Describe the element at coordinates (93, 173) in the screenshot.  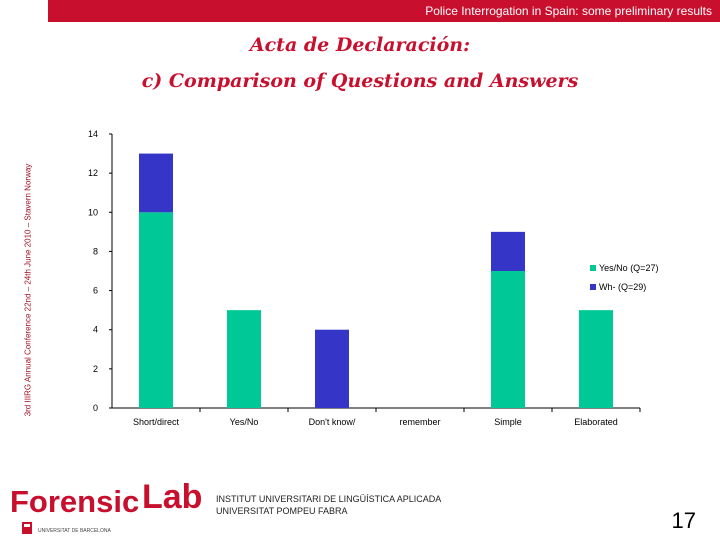
I see `y-tick-label: 12` at that location.